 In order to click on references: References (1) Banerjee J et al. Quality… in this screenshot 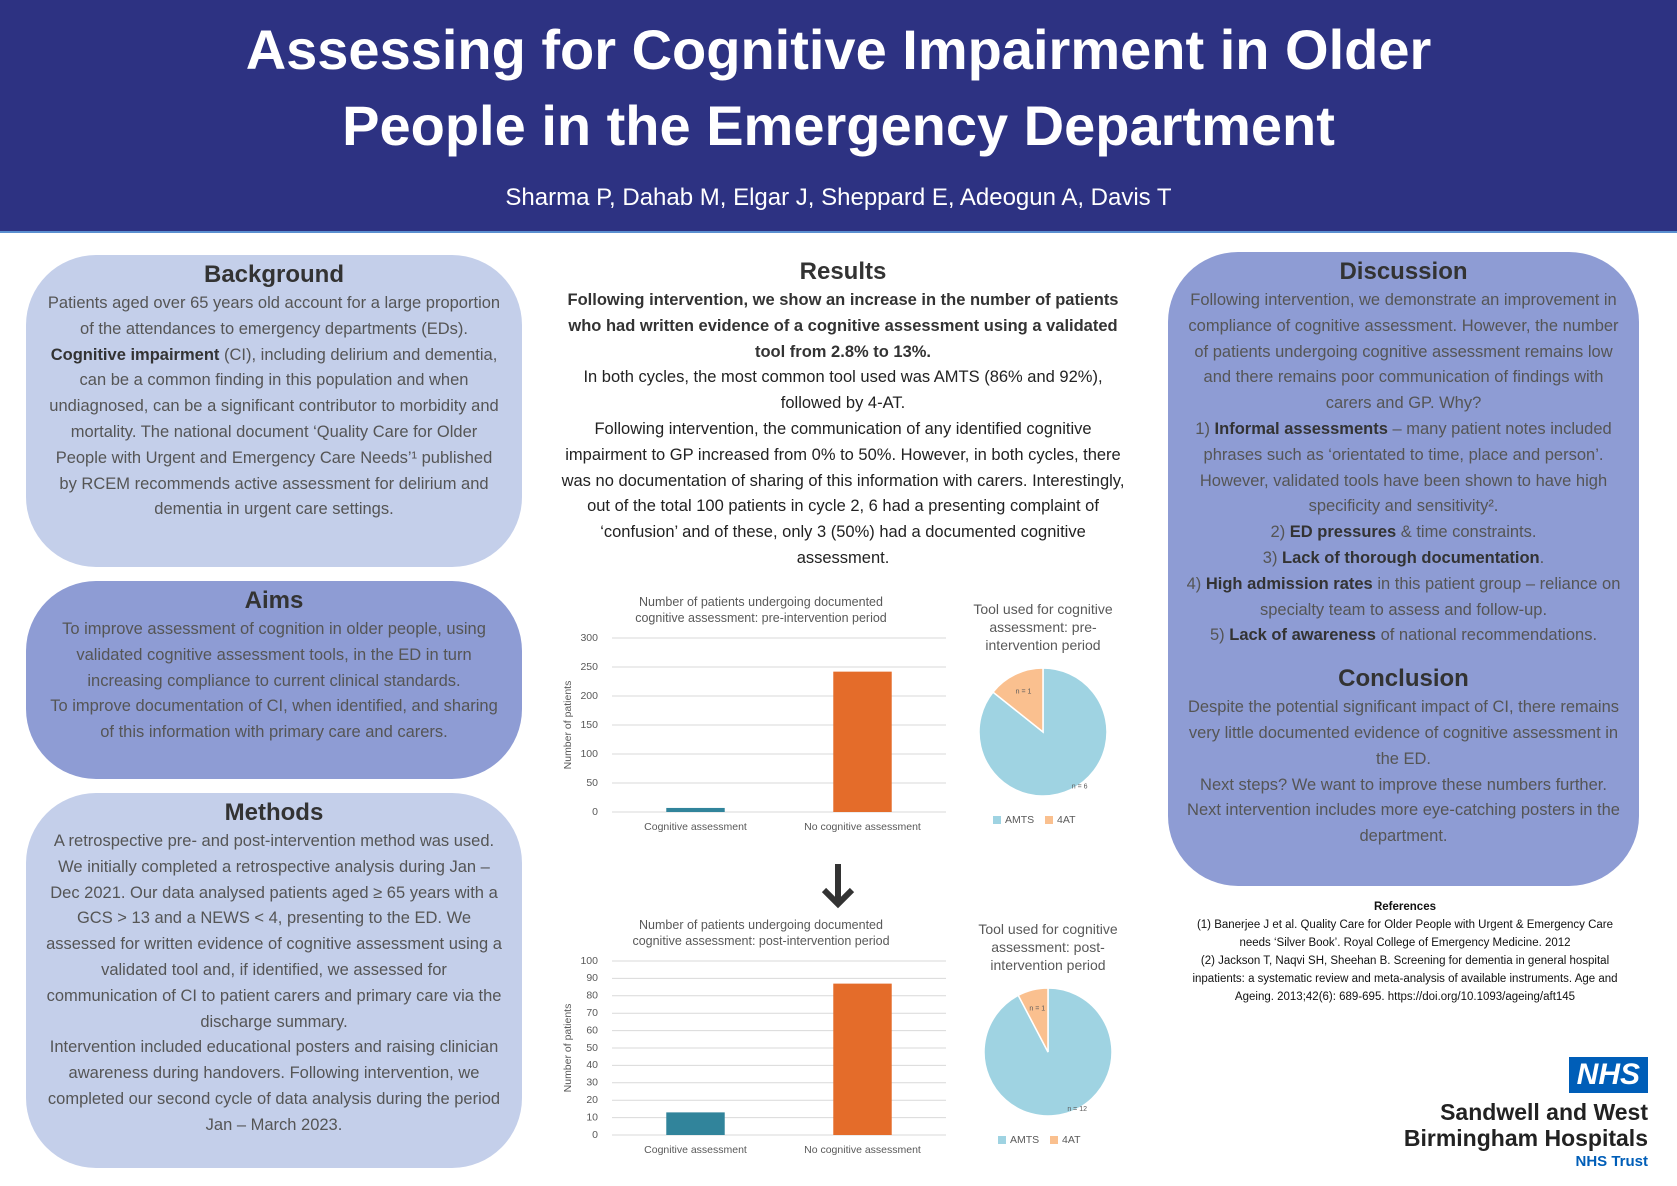, I will do `click(1405, 952)`.